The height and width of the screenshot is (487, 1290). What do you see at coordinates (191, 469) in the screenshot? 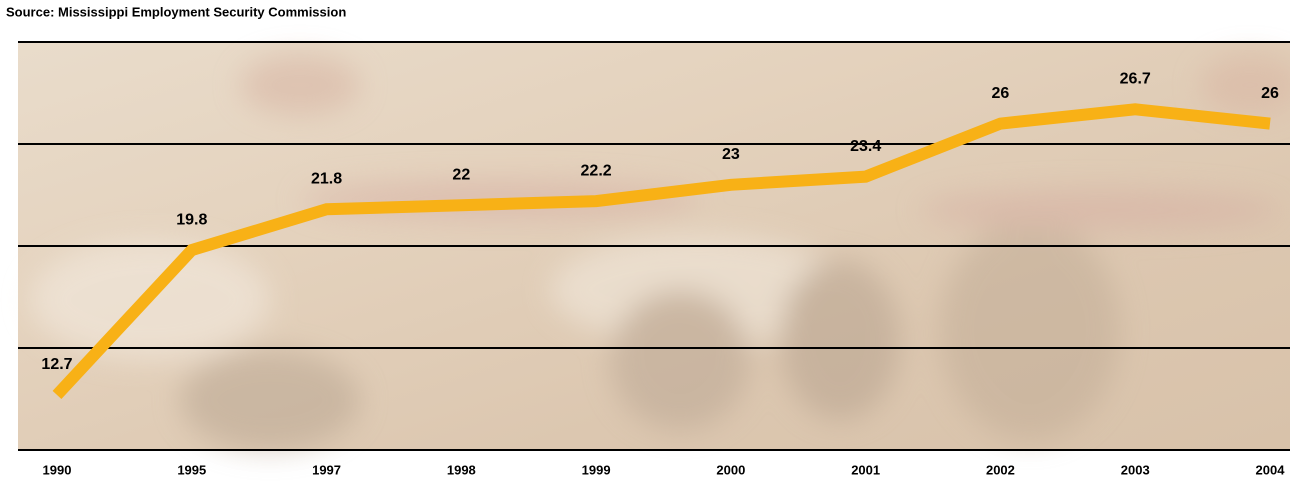
I see `x-tick-label: 1995` at bounding box center [191, 469].